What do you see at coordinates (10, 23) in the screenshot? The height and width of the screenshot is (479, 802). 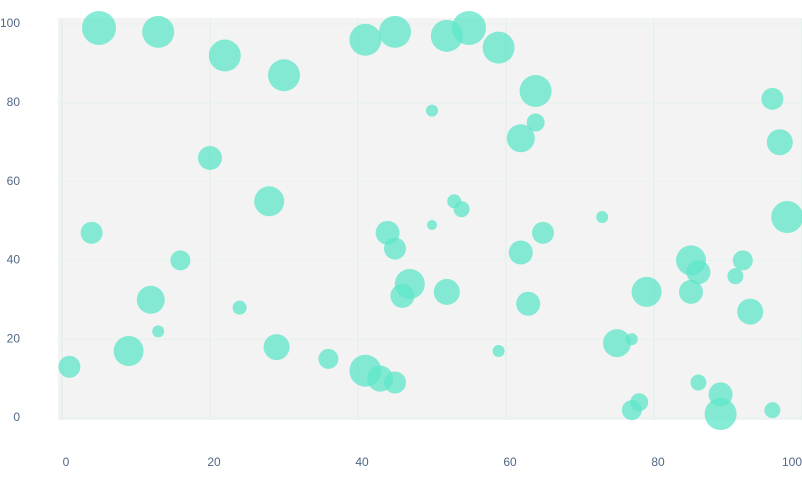 I see `y-tick-label: 100` at bounding box center [10, 23].